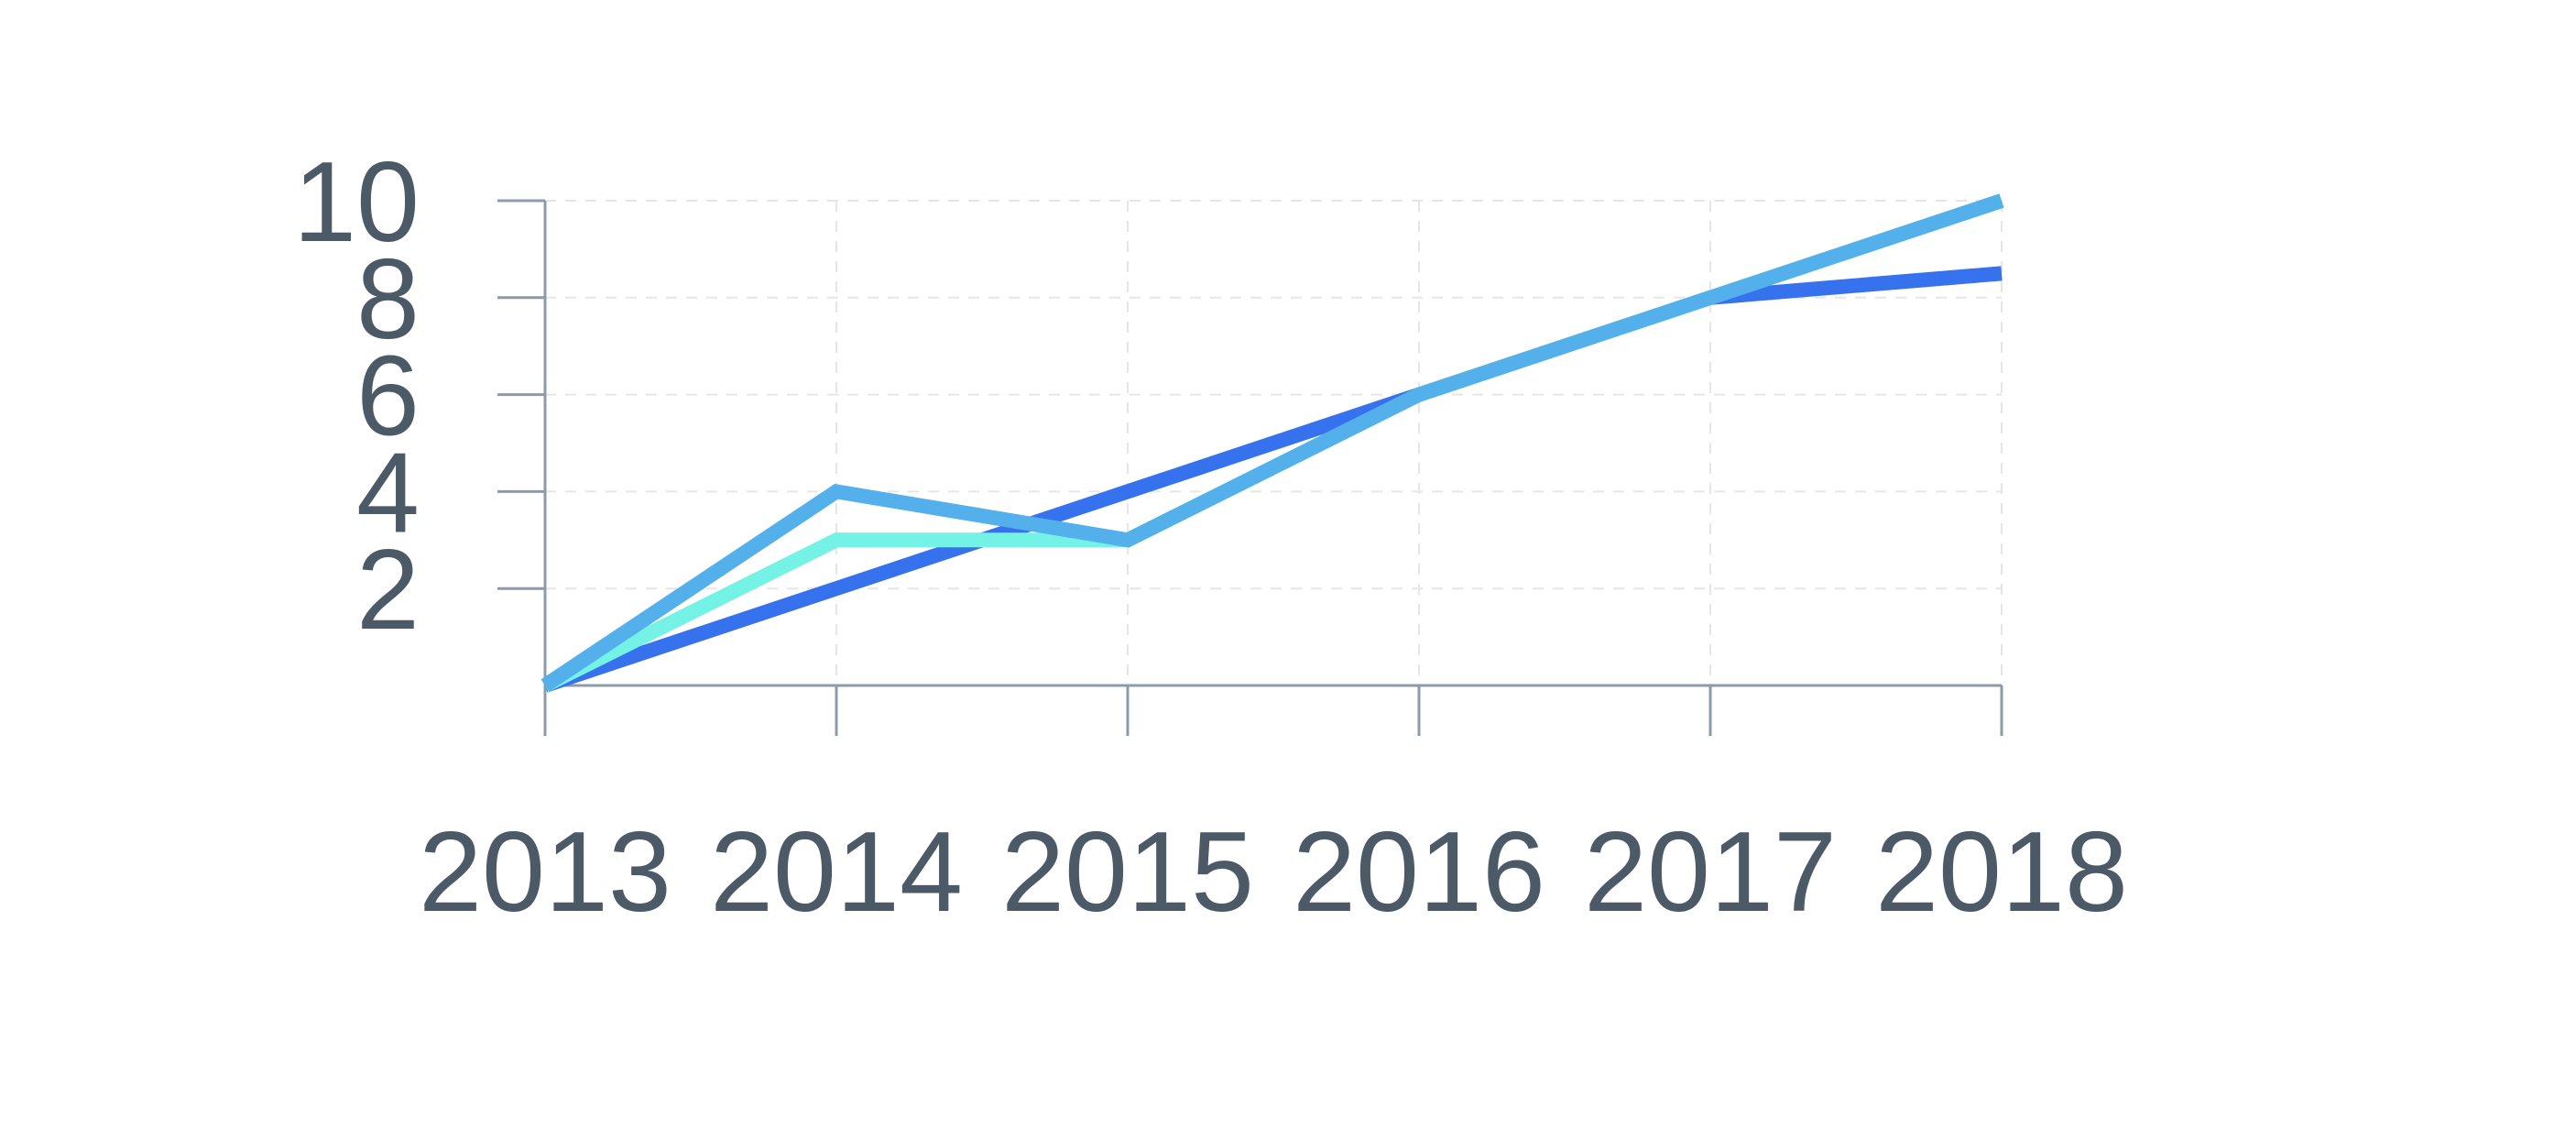  What do you see at coordinates (388, 397) in the screenshot?
I see `y-tick-label: 6` at bounding box center [388, 397].